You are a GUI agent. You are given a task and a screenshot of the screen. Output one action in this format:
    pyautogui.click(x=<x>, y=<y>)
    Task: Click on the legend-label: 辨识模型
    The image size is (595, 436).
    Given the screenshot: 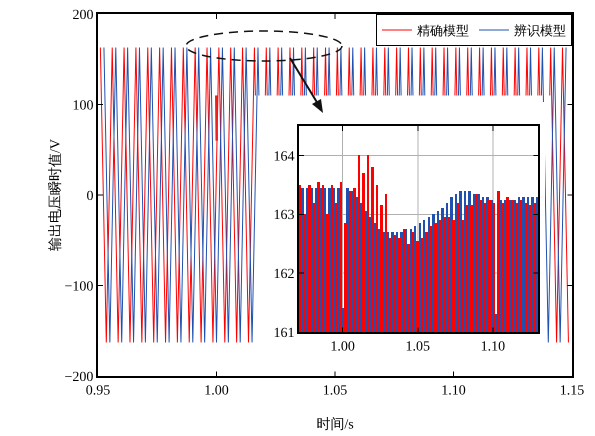 What is the action you would take?
    pyautogui.click(x=540, y=30)
    